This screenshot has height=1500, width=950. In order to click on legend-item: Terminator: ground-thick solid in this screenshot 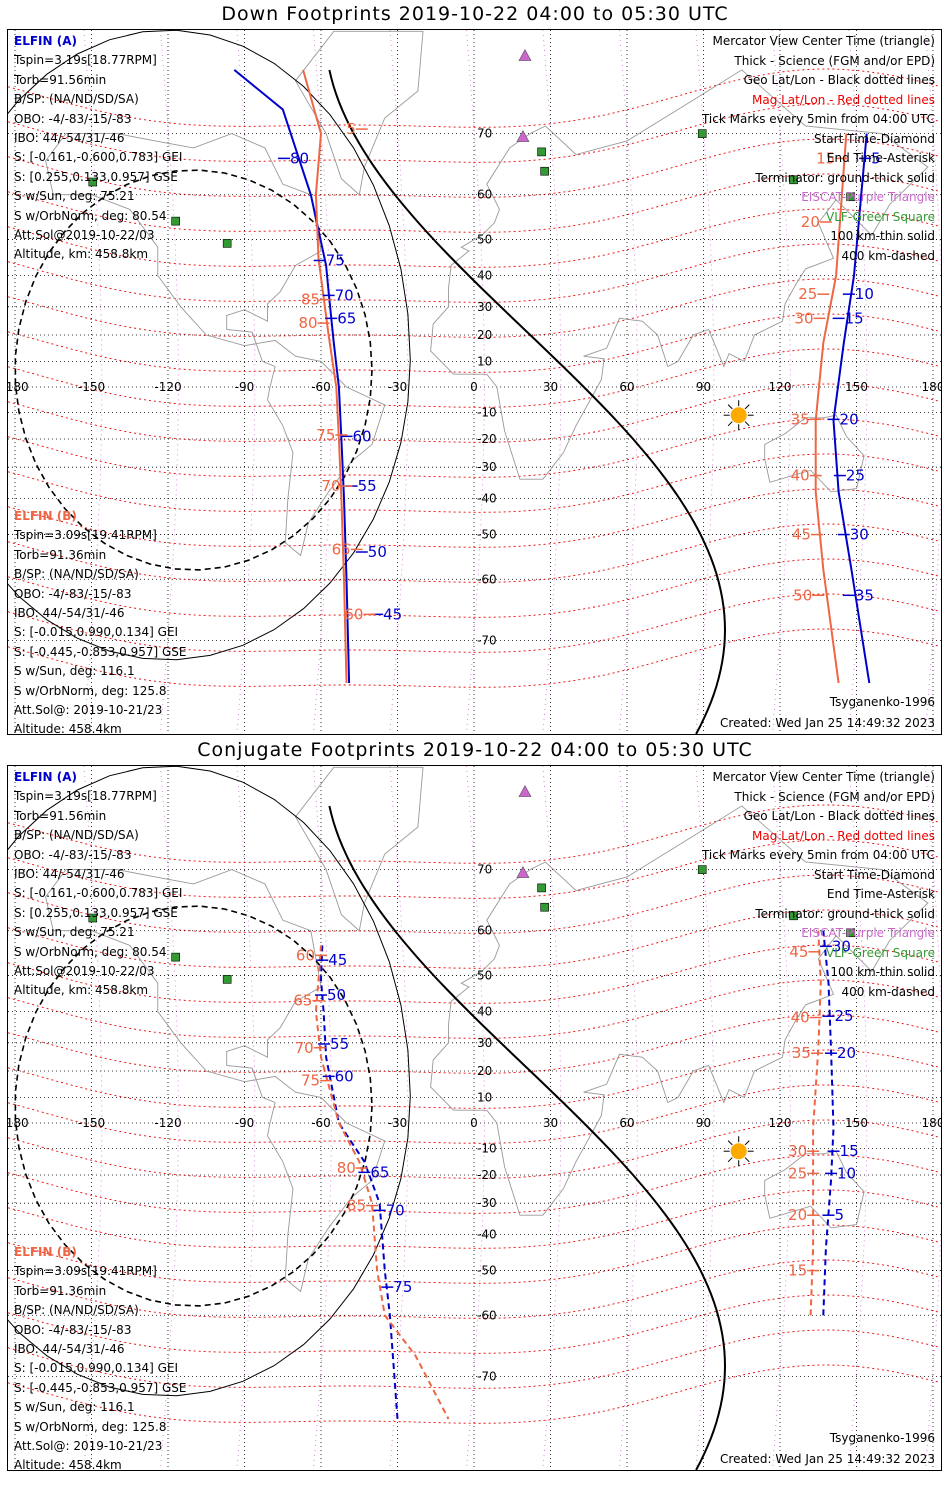, I will do `click(845, 177)`.